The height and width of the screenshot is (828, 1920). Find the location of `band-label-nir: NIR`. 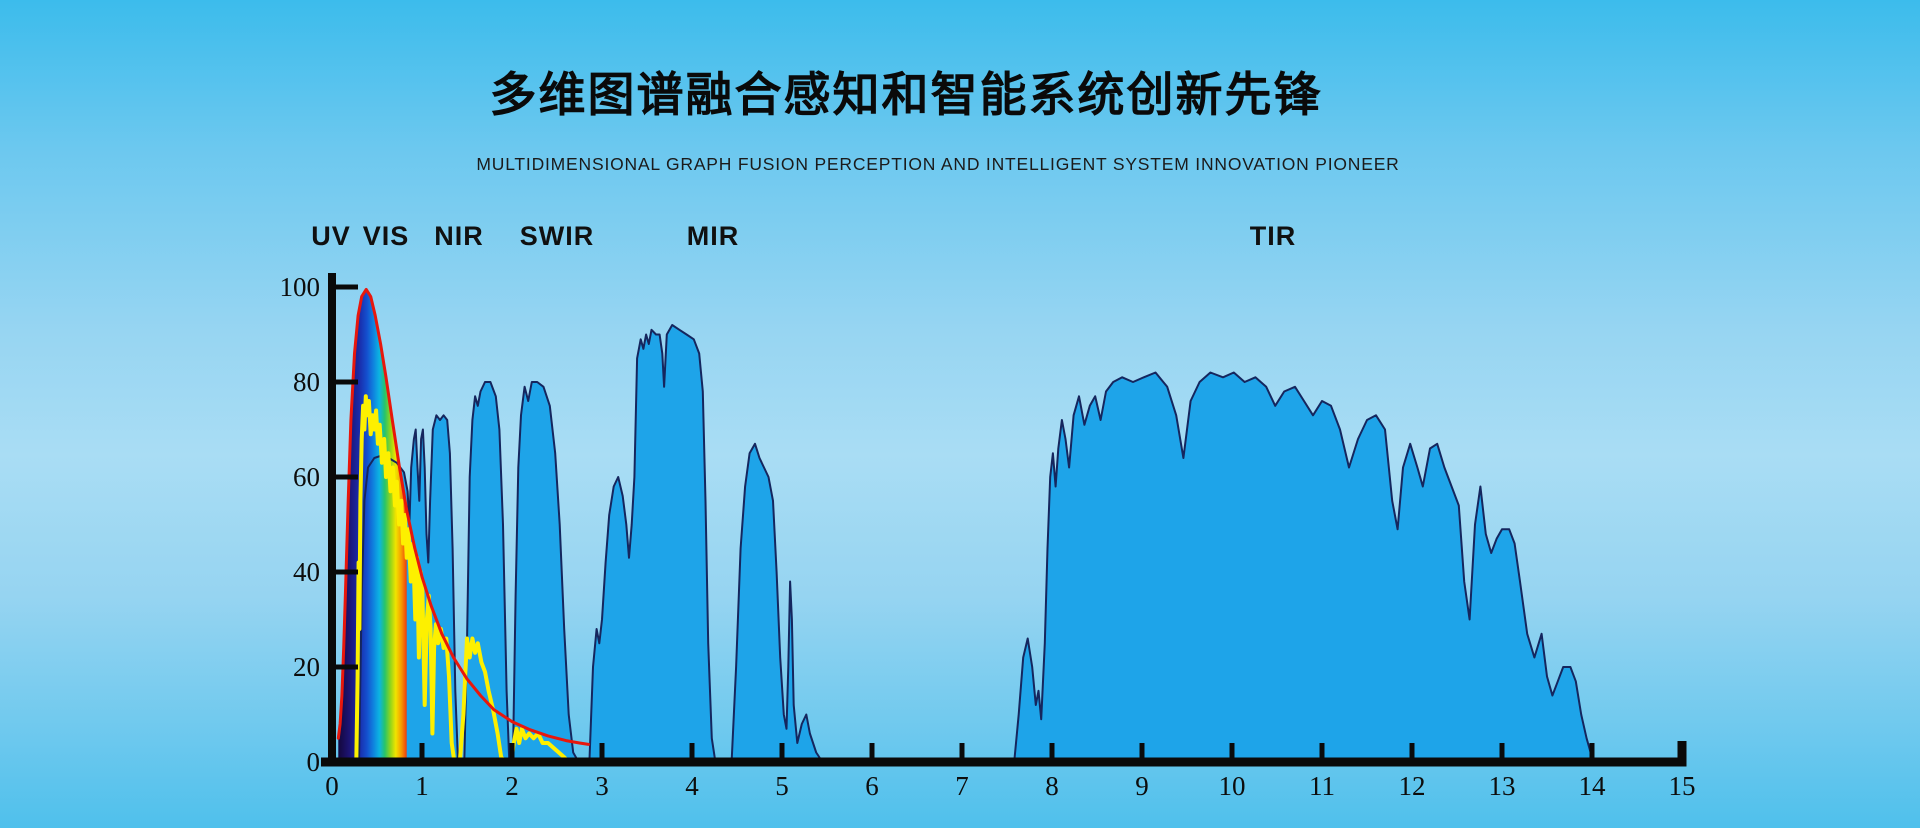

band-label-nir: NIR is located at coordinates (459, 236).